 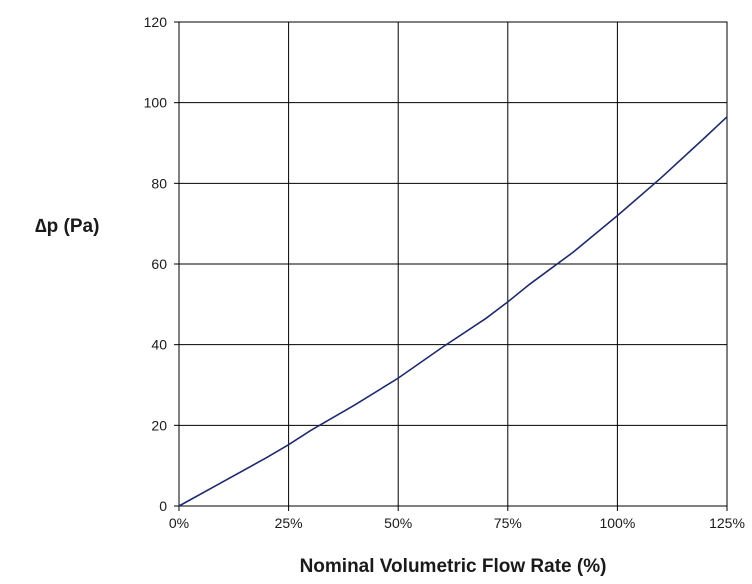 What do you see at coordinates (179, 523) in the screenshot?
I see `x-tick-label: 0%` at bounding box center [179, 523].